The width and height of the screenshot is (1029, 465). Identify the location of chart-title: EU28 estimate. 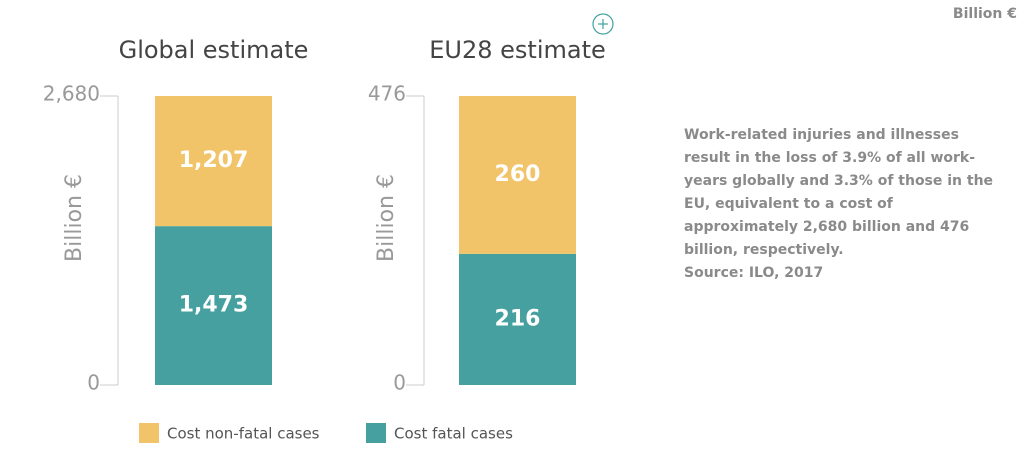
(517, 50).